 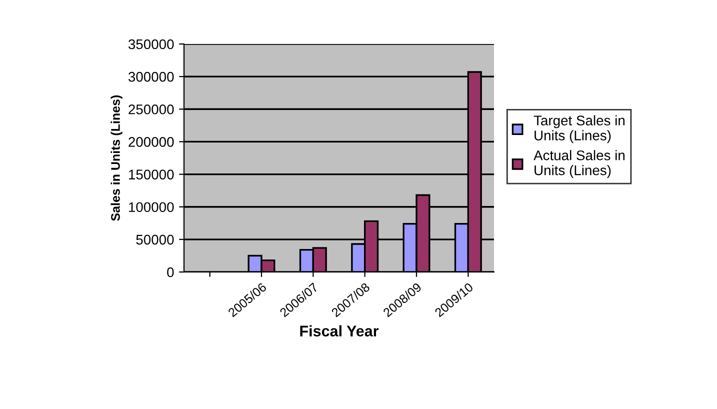 What do you see at coordinates (170, 272) in the screenshot?
I see `y-tick-label: 0` at bounding box center [170, 272].